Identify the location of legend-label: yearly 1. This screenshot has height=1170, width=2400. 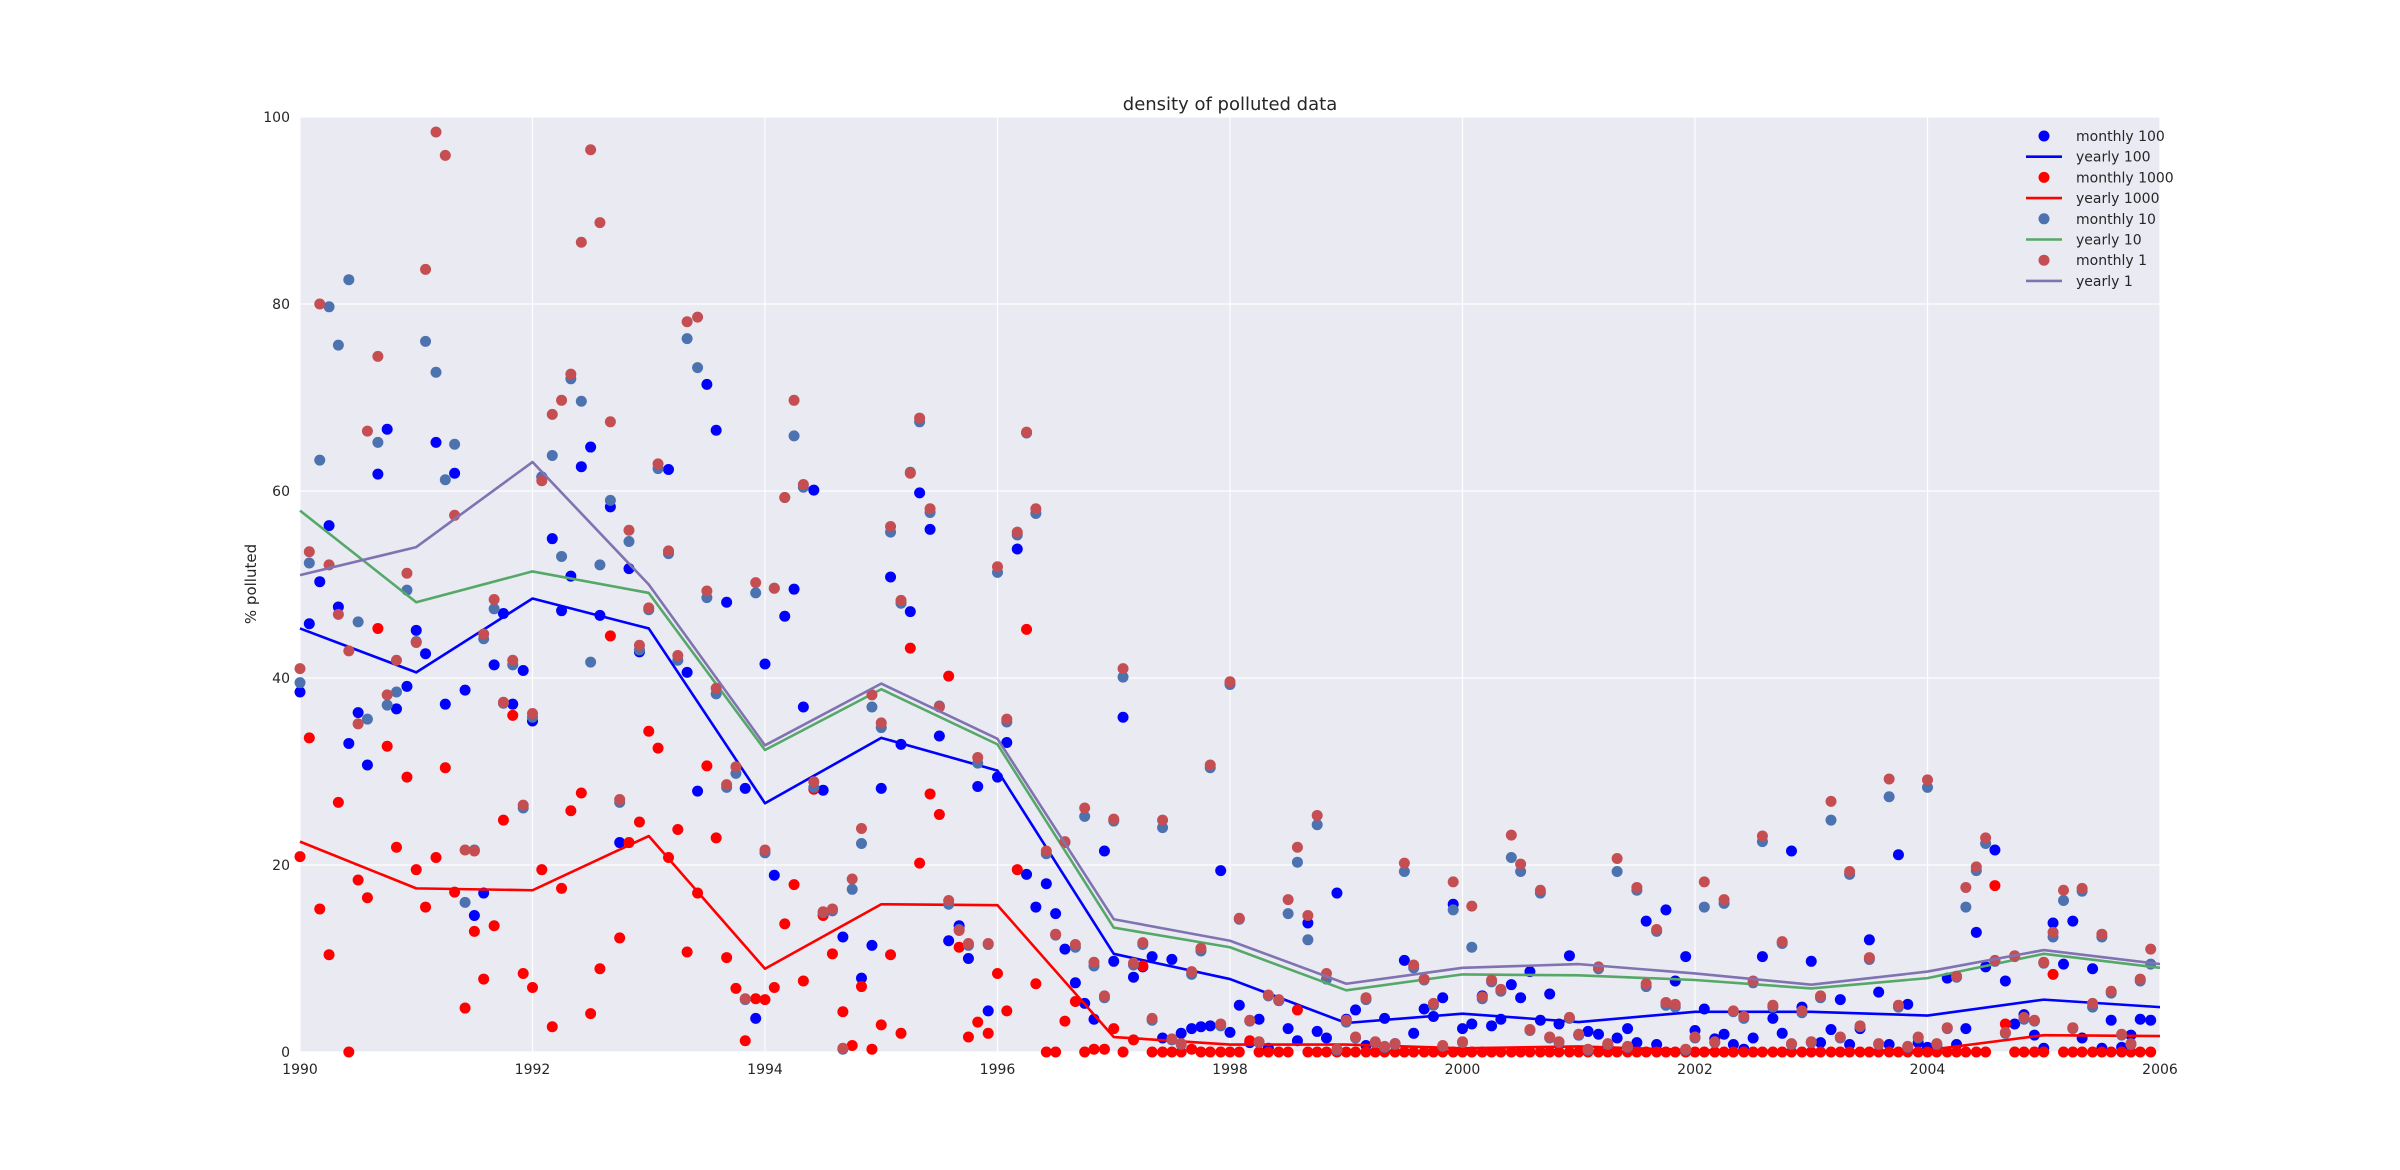
(2104, 282).